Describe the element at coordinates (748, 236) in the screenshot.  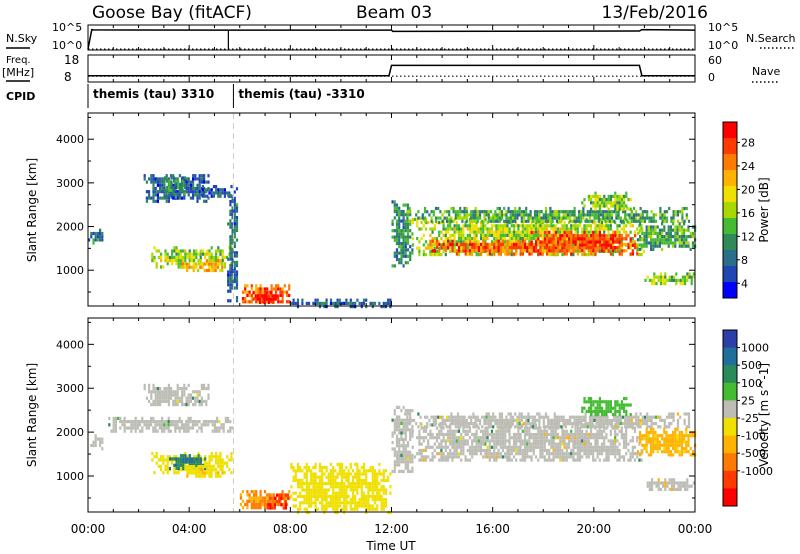
I see `power-colorbar-tick-label: 12` at that location.